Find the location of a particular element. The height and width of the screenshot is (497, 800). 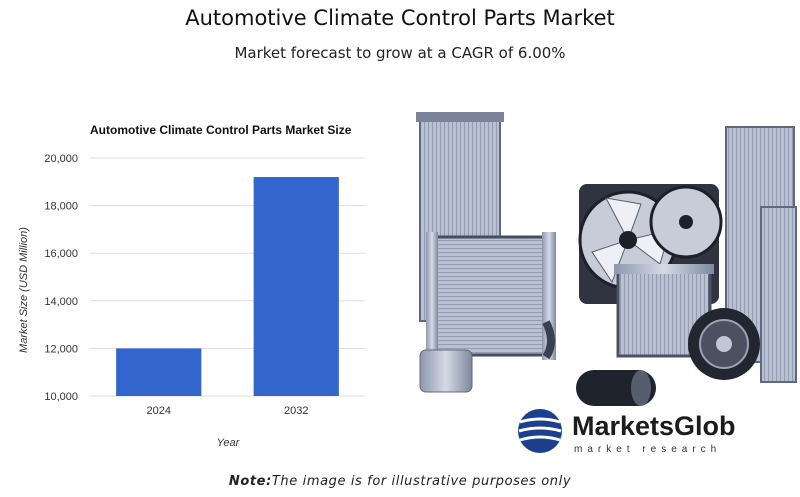

bracket-icon is located at coordinates (446, 371).